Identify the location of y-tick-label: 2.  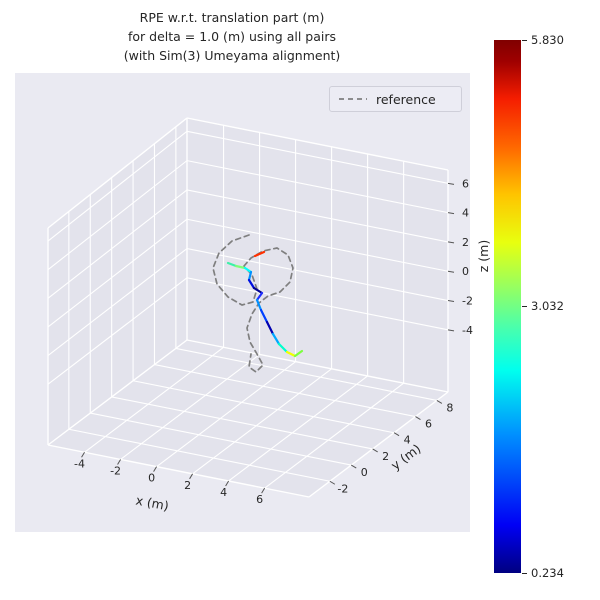
(385, 456).